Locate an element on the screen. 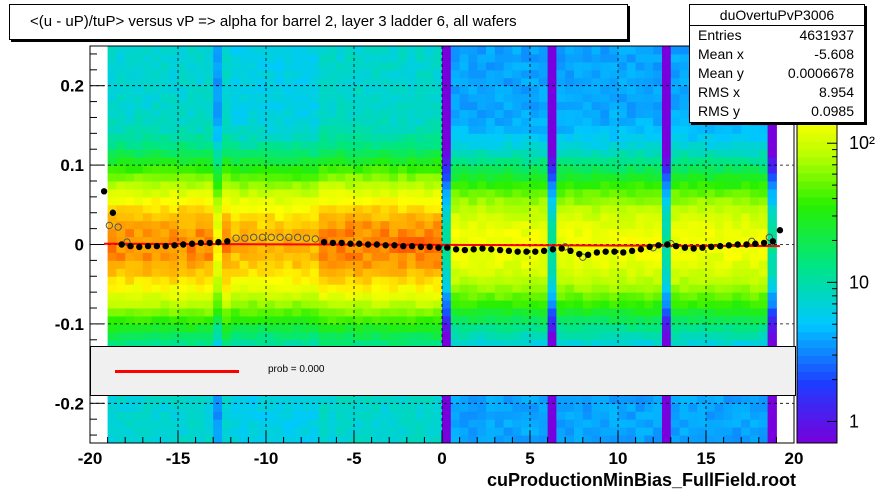  stats-value: 0.0985 is located at coordinates (832, 111).